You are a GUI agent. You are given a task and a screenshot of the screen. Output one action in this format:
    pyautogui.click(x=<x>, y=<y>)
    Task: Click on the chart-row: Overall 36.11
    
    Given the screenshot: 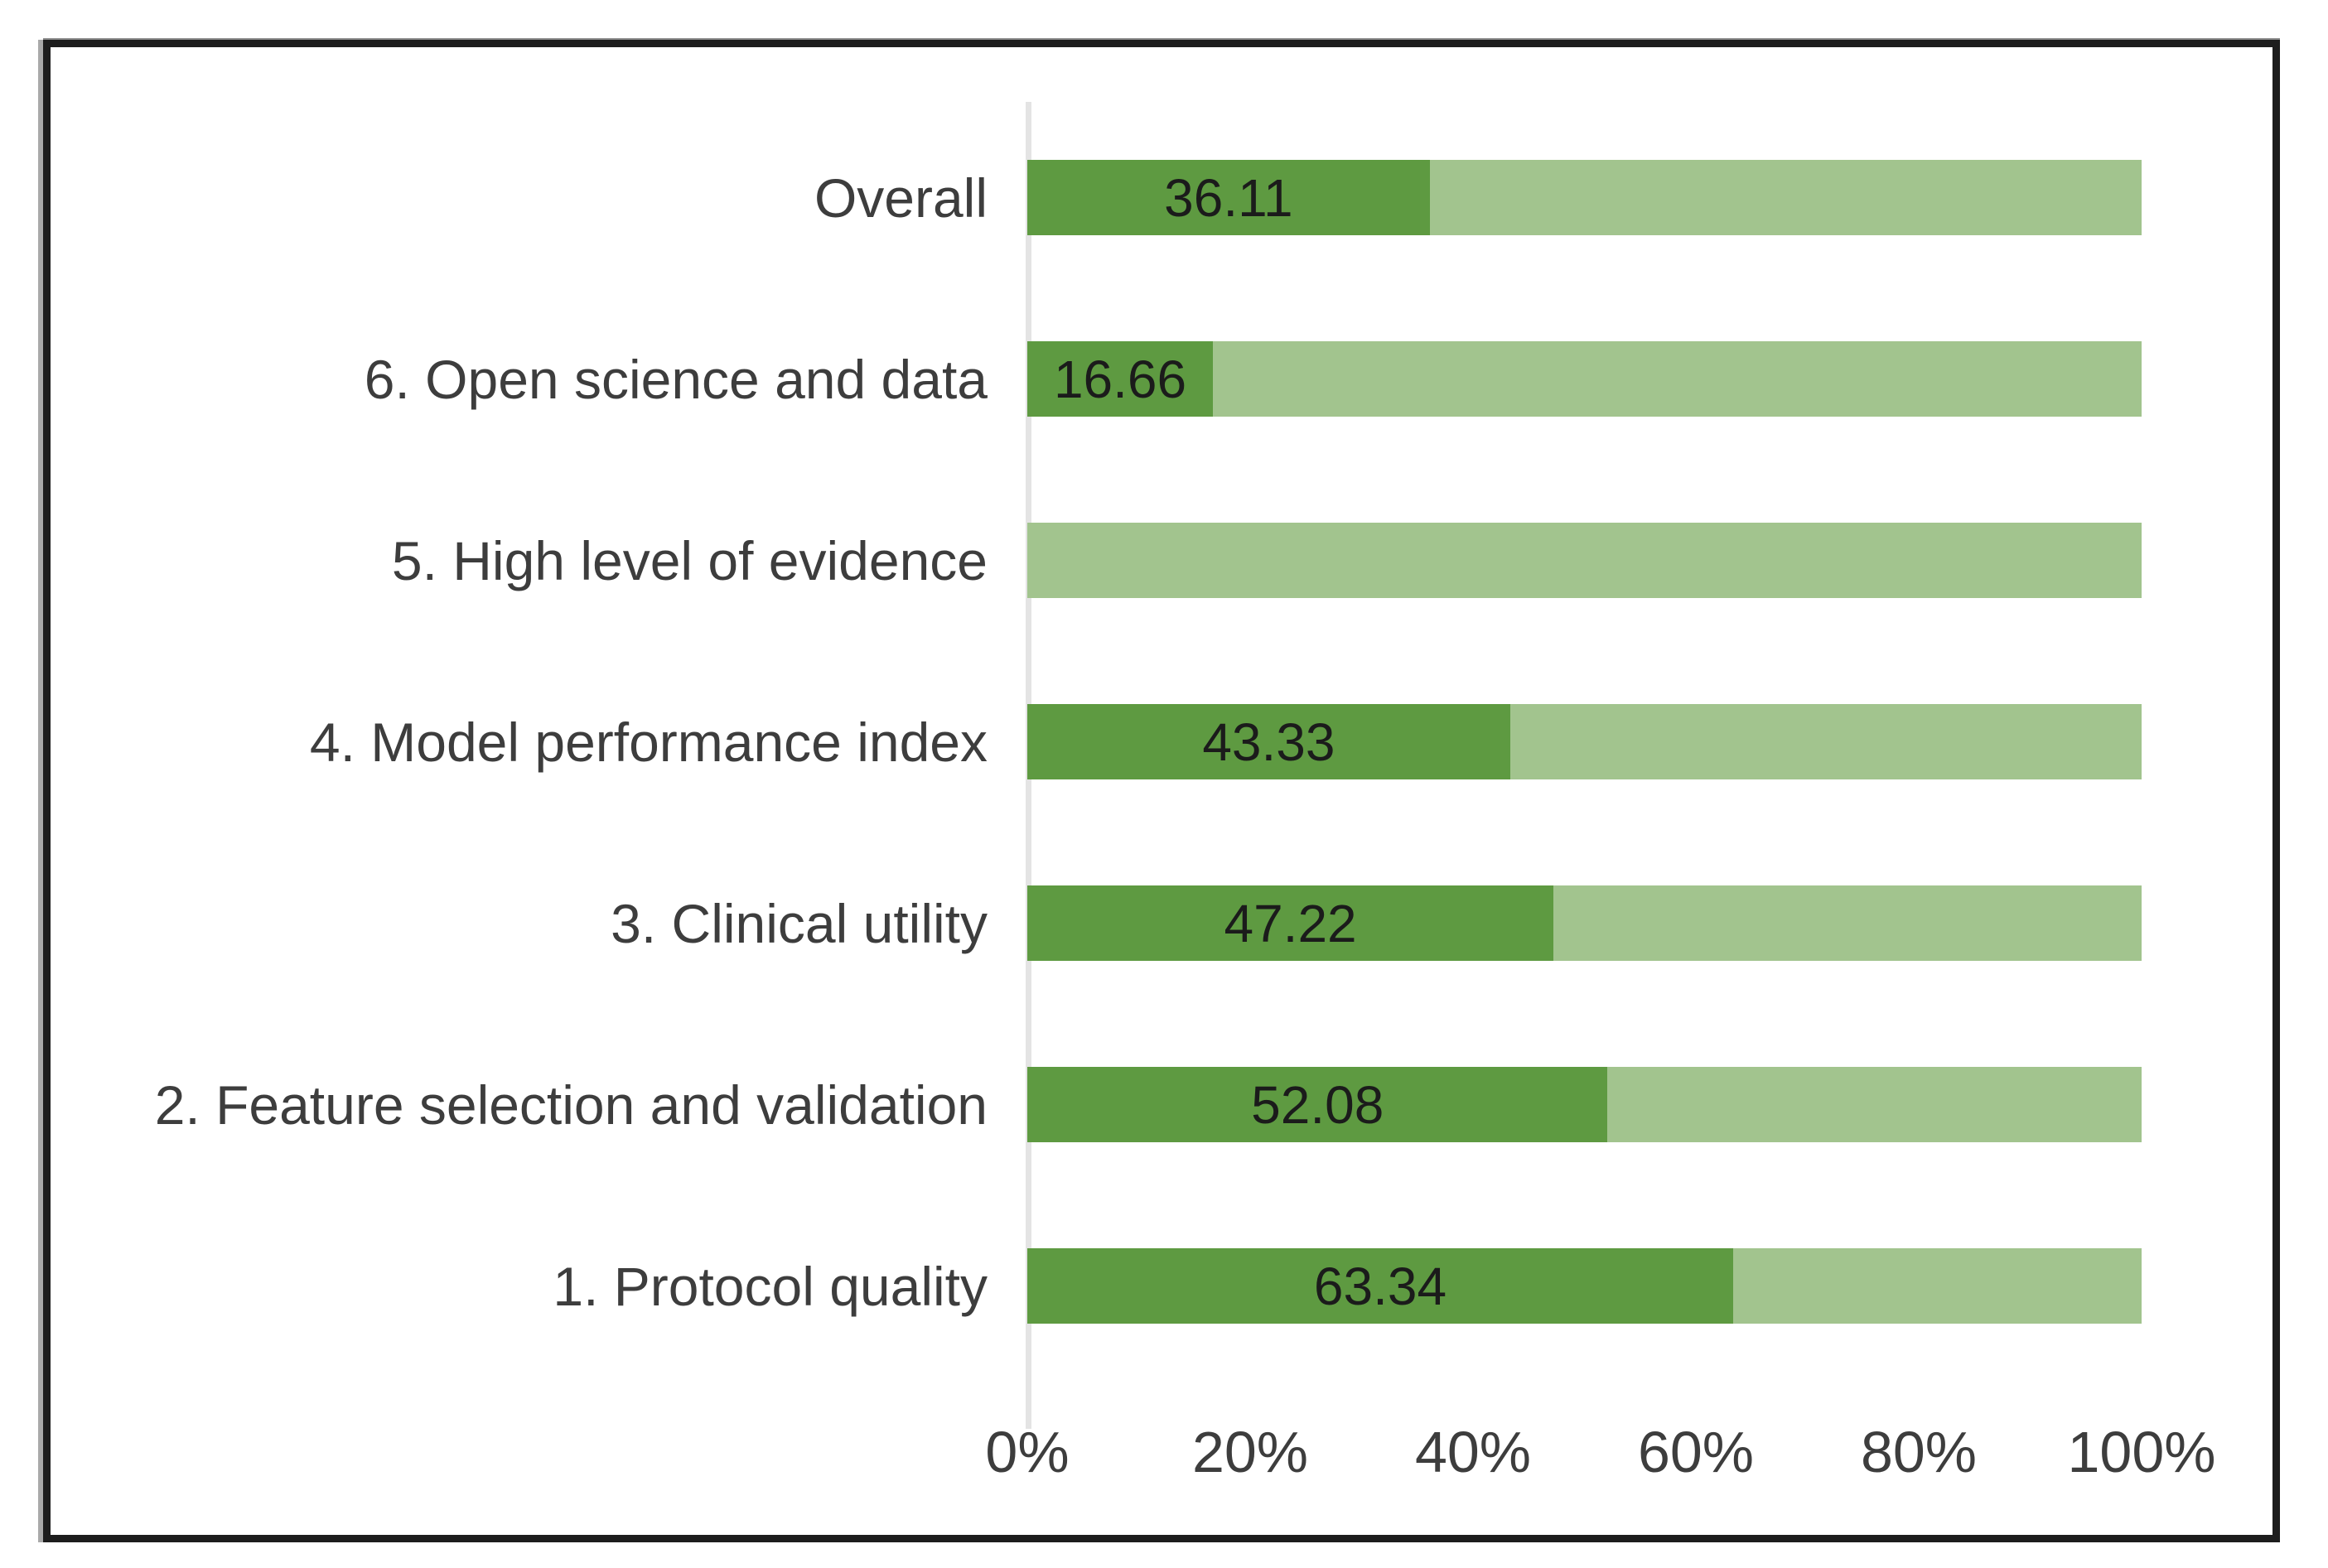 What is the action you would take?
    pyautogui.click(x=1096, y=197)
    